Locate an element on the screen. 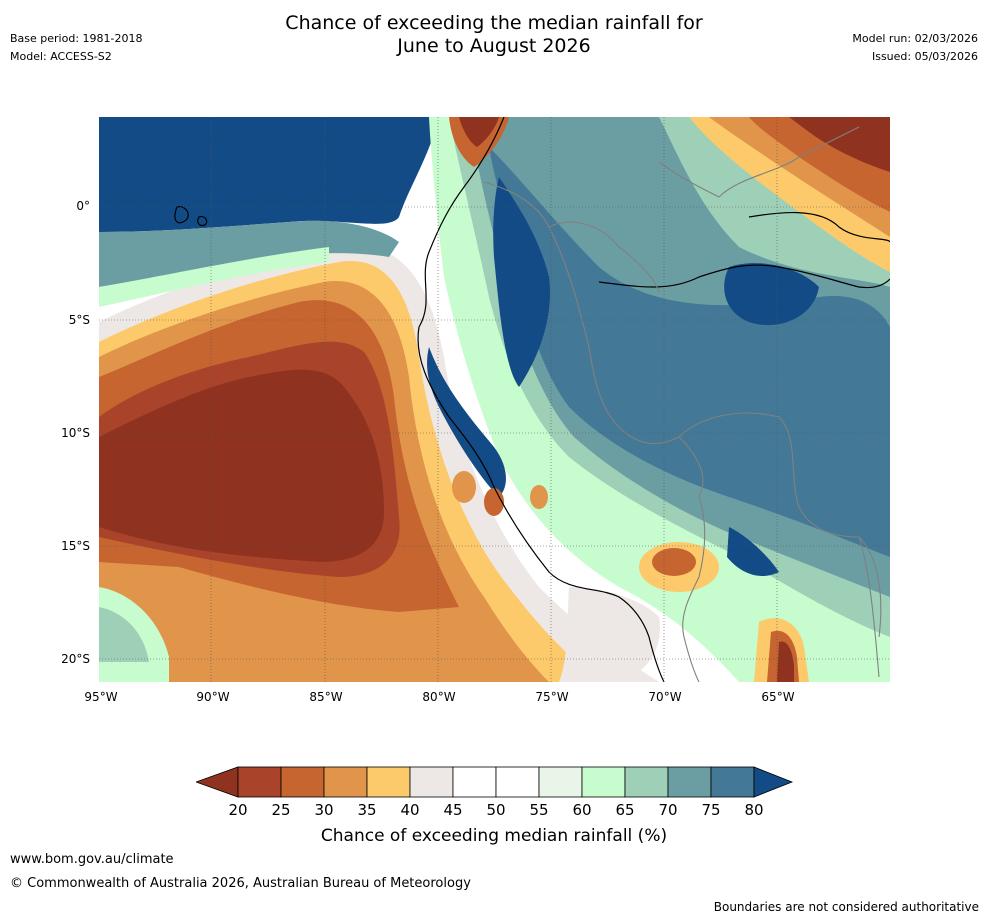  region-ocean-dark-brown is located at coordinates (241, 465).